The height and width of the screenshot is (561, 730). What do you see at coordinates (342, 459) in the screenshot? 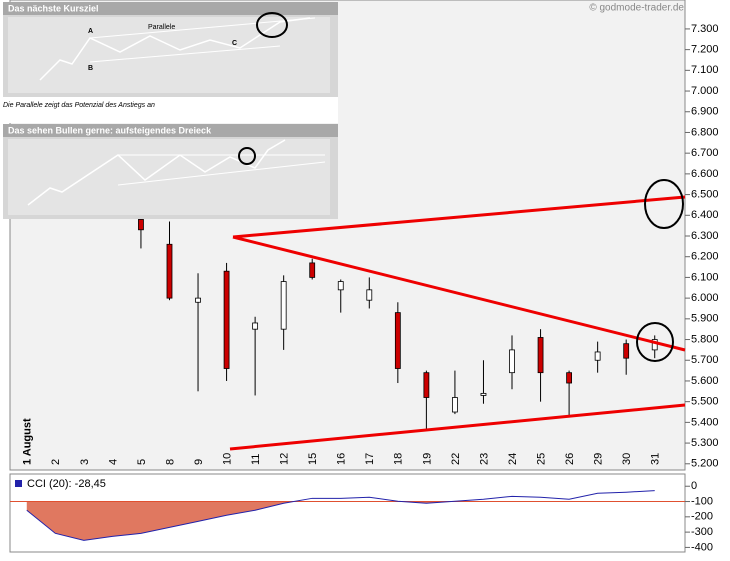
I see `x-tick-label: 16` at bounding box center [342, 459].